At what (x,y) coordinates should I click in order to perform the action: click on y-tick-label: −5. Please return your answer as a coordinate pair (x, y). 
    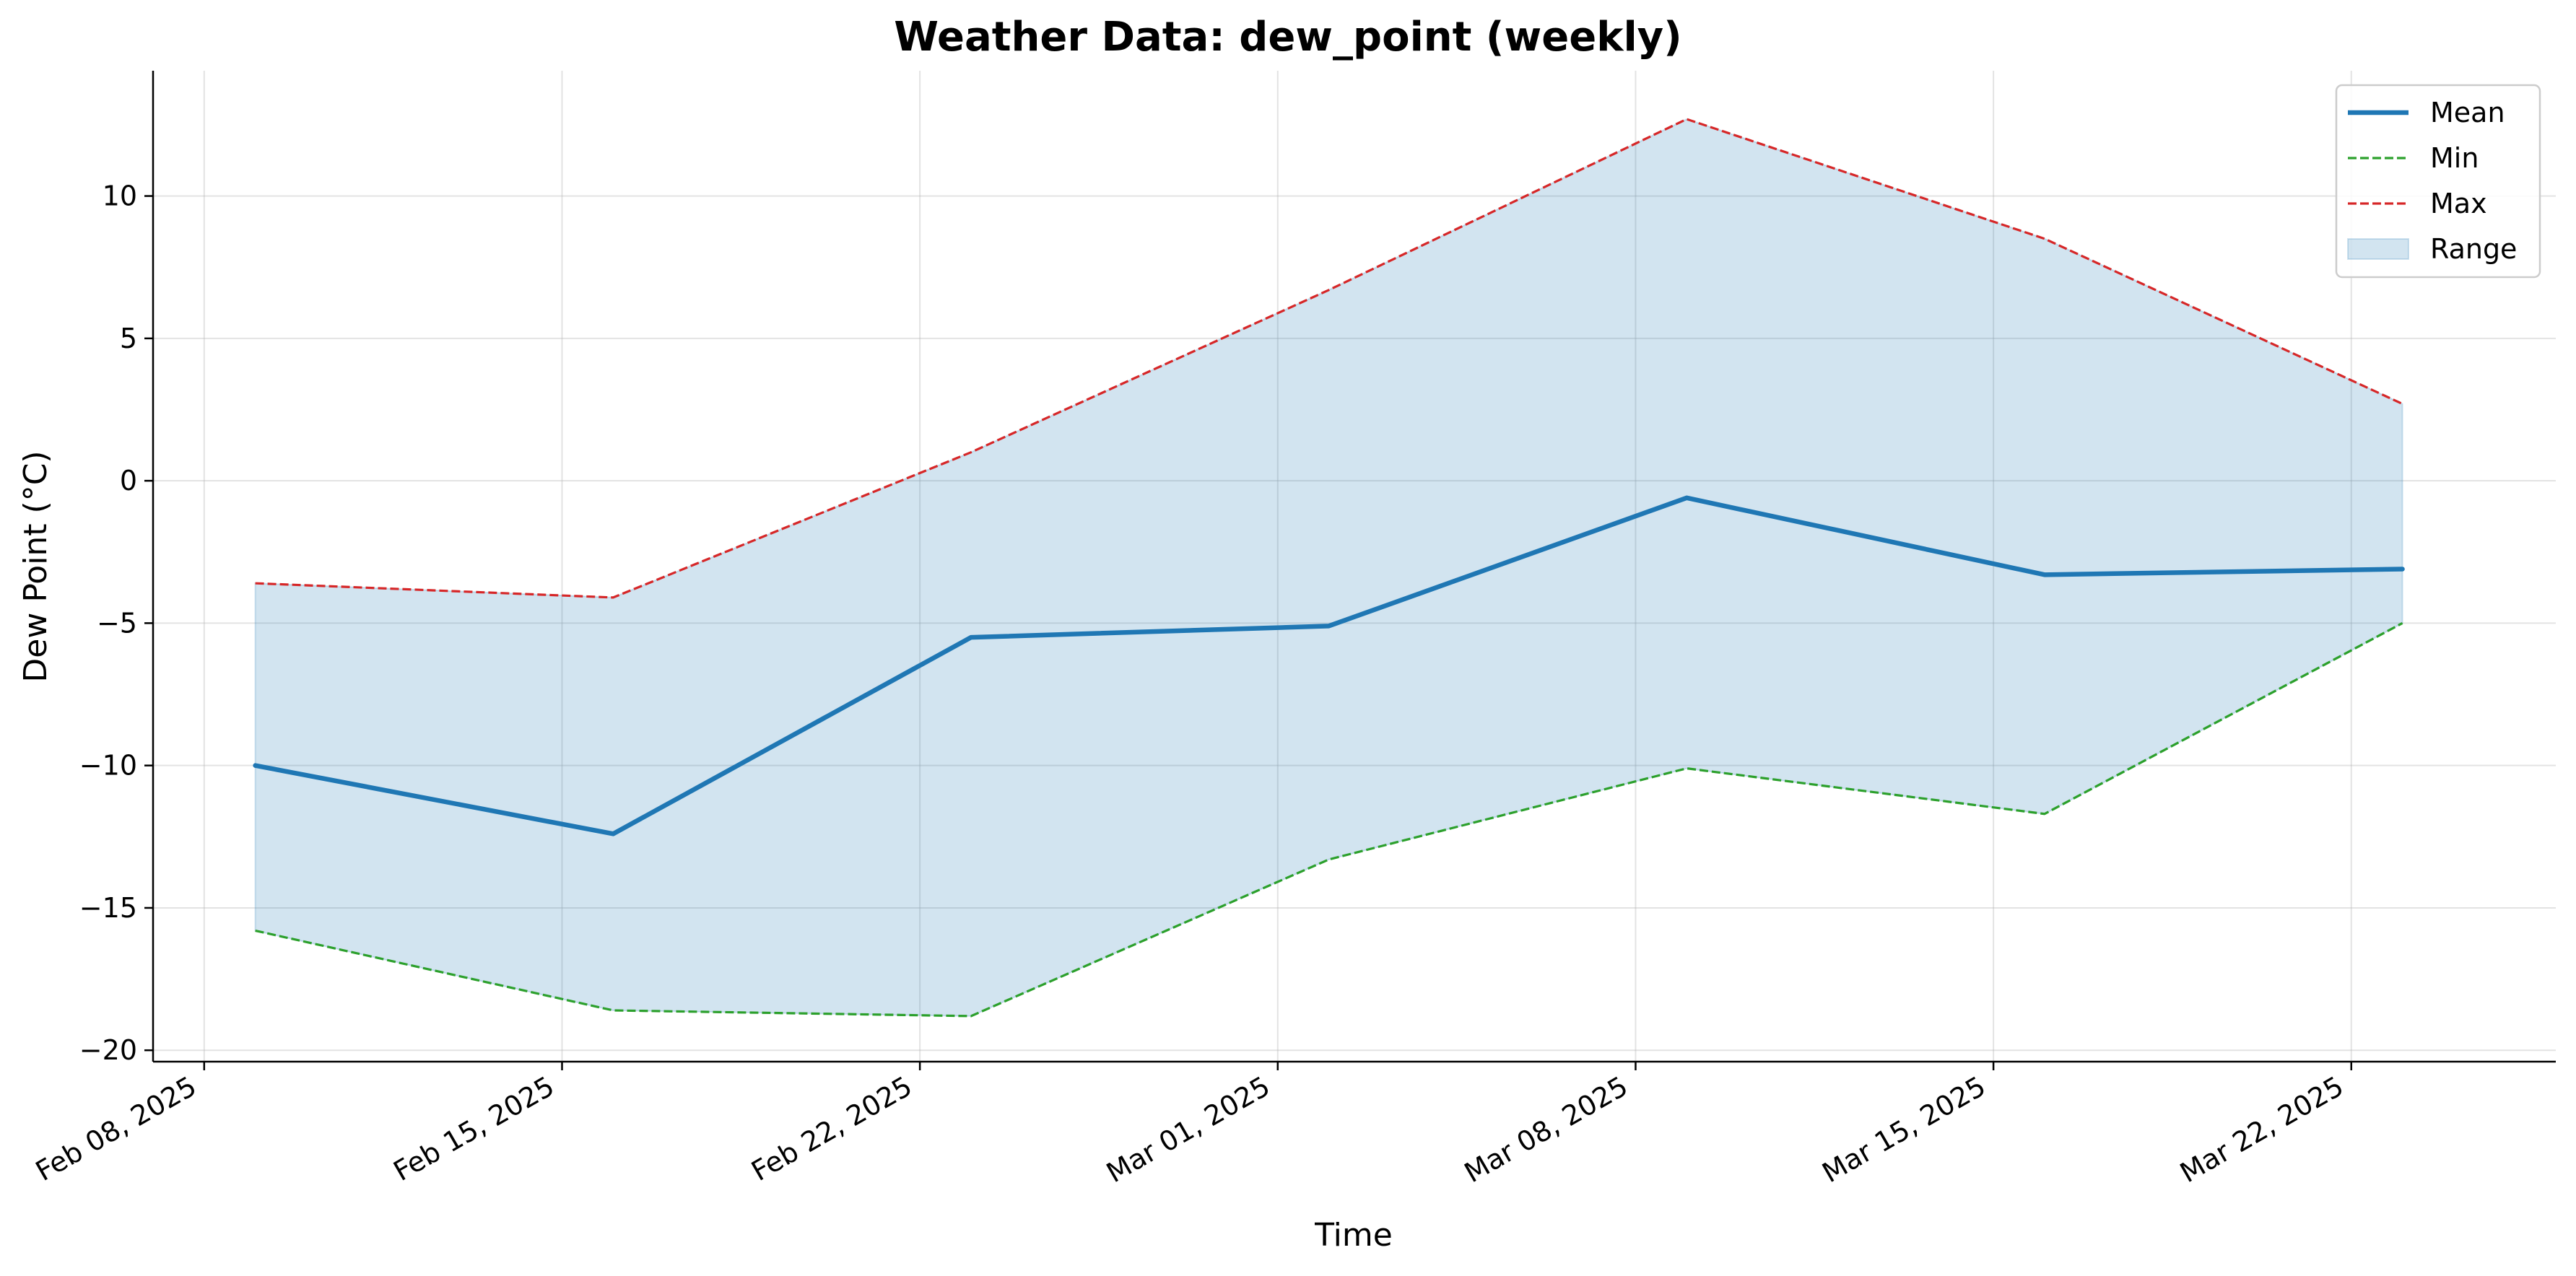
    Looking at the image, I should click on (117, 623).